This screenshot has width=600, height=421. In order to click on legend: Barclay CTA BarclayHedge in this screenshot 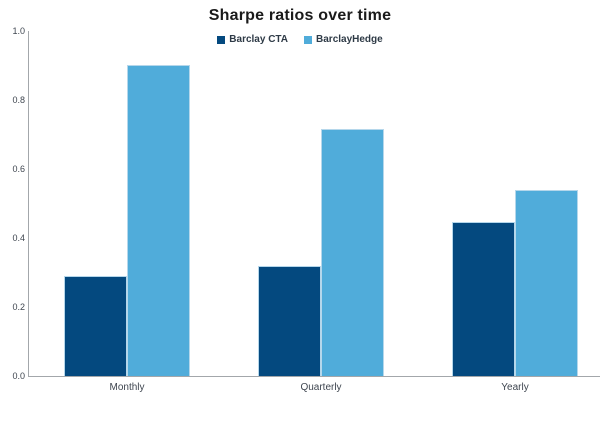, I will do `click(300, 39)`.